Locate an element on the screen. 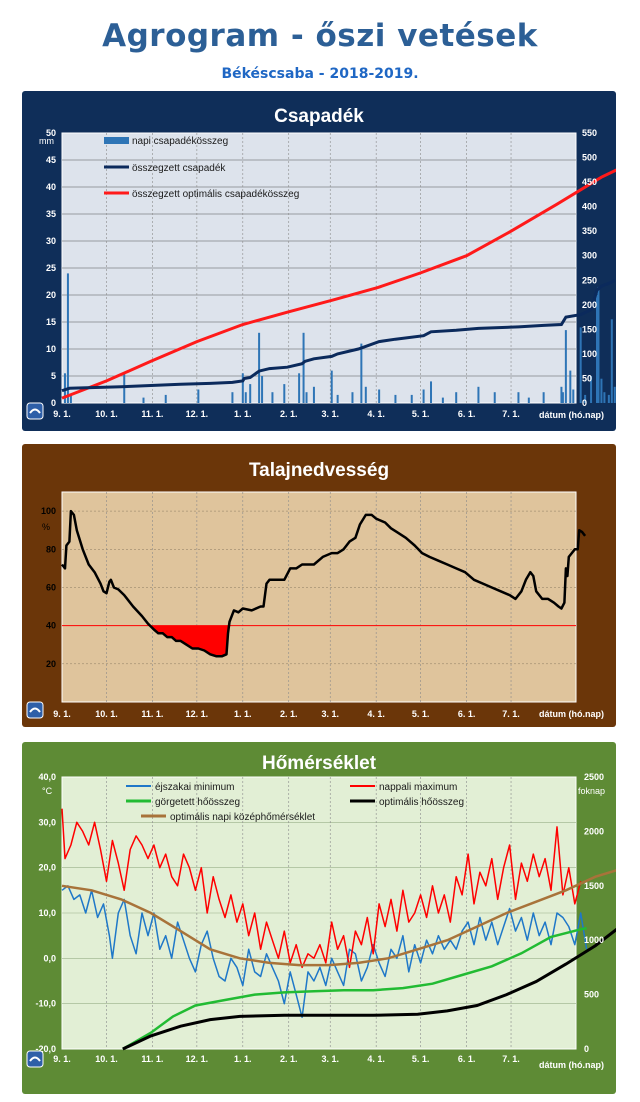 The height and width of the screenshot is (1102, 640). x-tick-label: 6. 1. is located at coordinates (467, 714).